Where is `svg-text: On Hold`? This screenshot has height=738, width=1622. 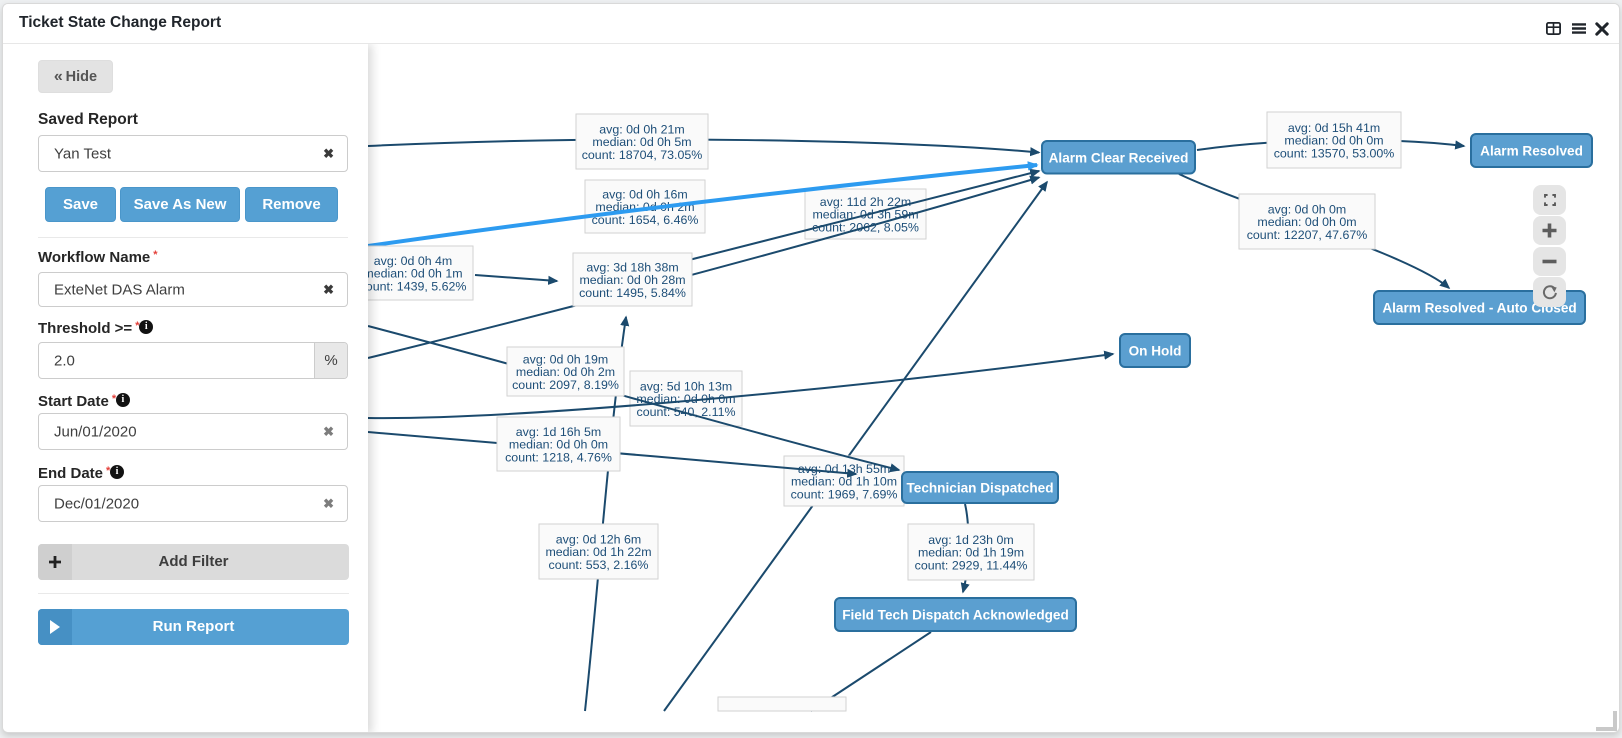
svg-text: On Hold is located at coordinates (1155, 351).